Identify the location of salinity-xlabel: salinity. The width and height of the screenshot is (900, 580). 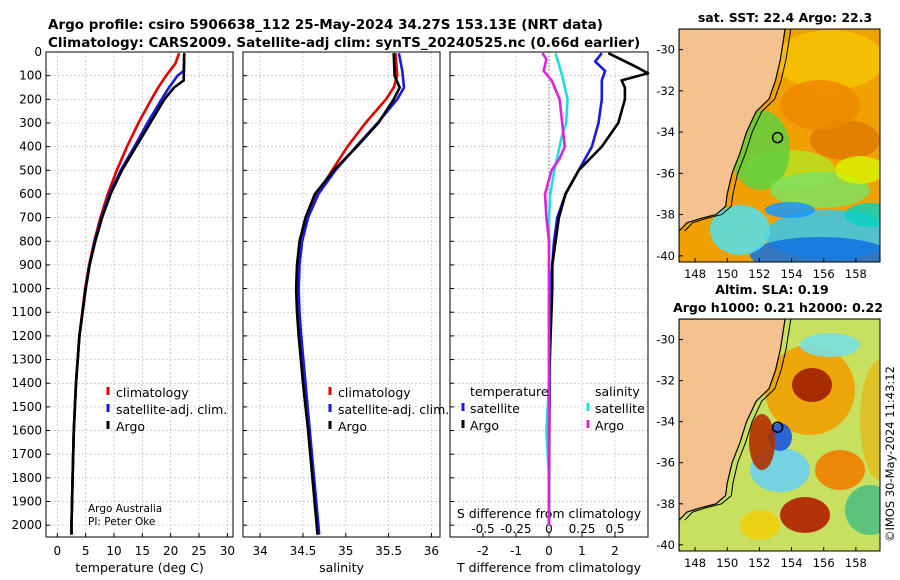
(341, 567).